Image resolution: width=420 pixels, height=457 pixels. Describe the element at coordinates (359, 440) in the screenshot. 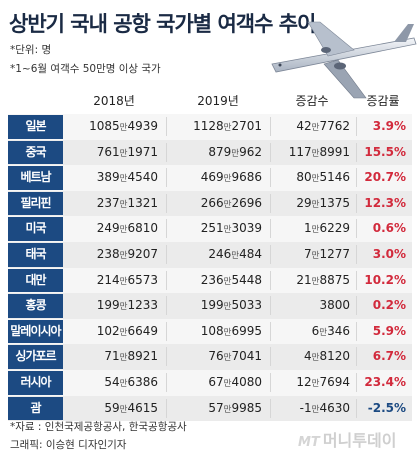

I see `logo-name: 머니투데이` at that location.